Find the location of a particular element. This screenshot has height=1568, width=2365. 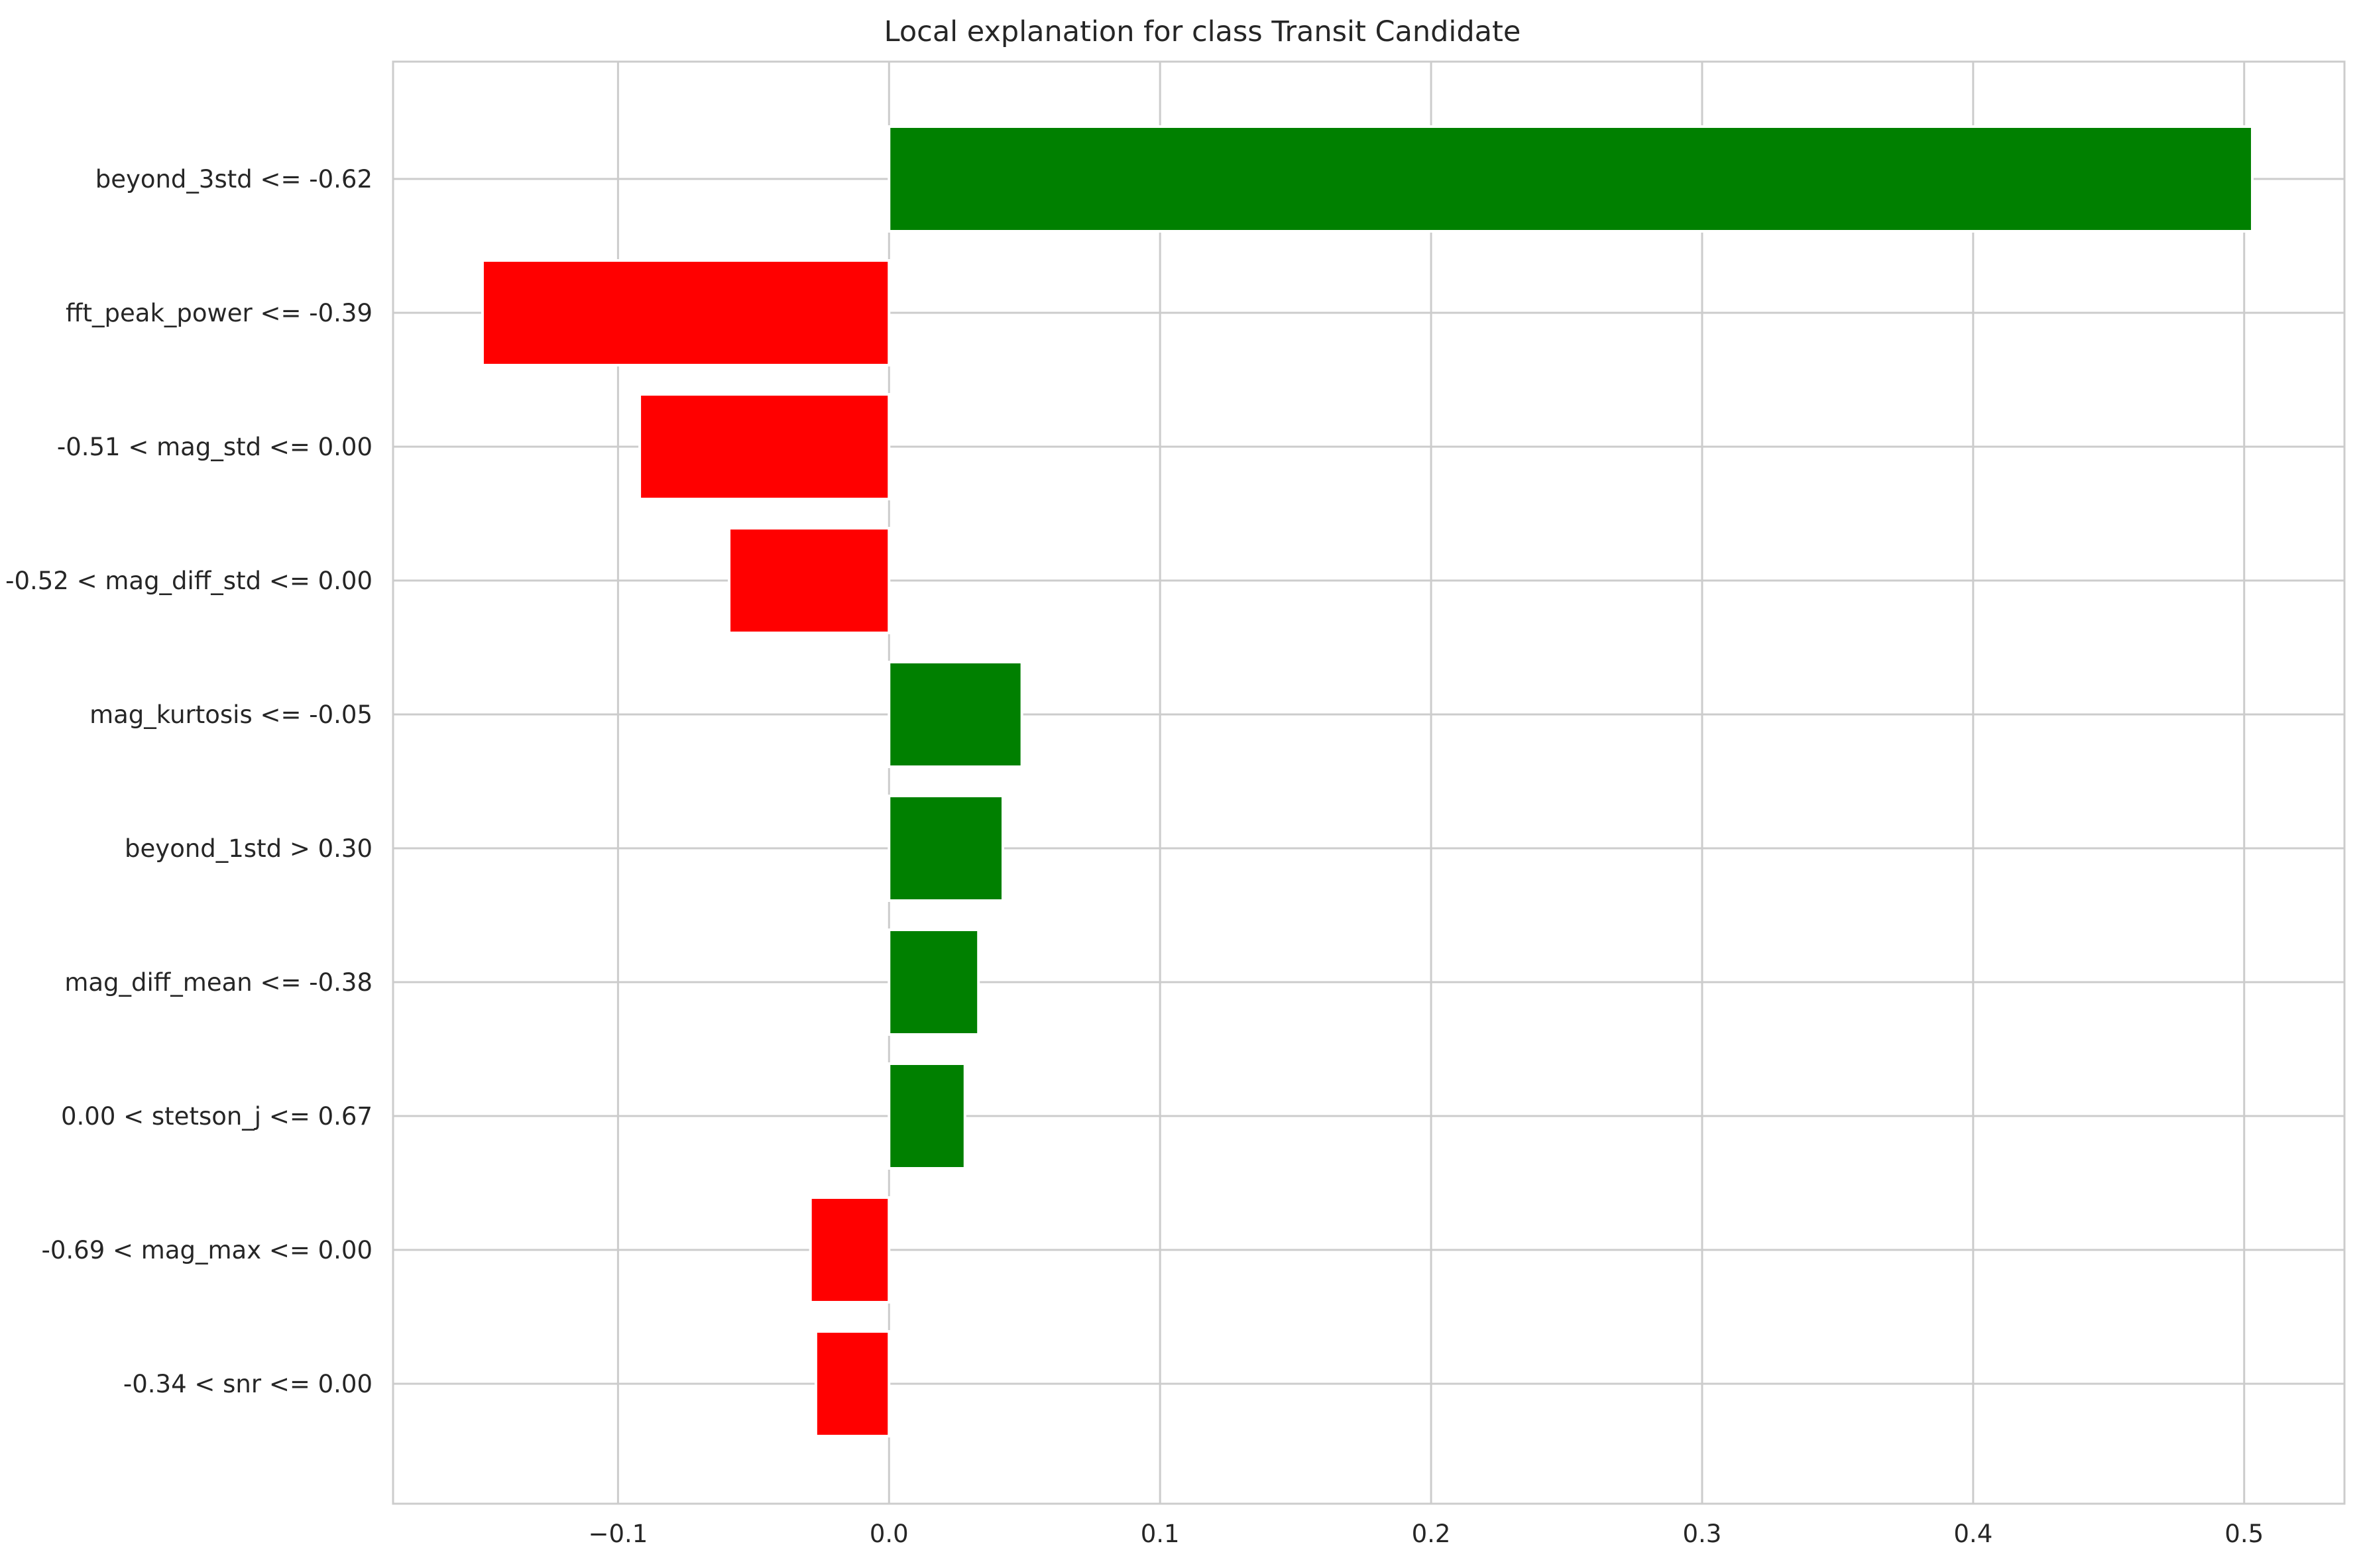

x-tick-labels: −0.1 0.0 0.1 0.2 0.3 0.4 0.5 is located at coordinates (1426, 1534).